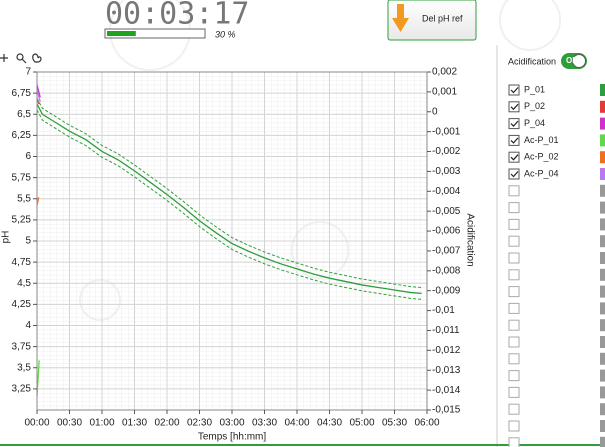  What do you see at coordinates (444, 92) in the screenshot?
I see `y2-tick-label: 0,001` at bounding box center [444, 92].